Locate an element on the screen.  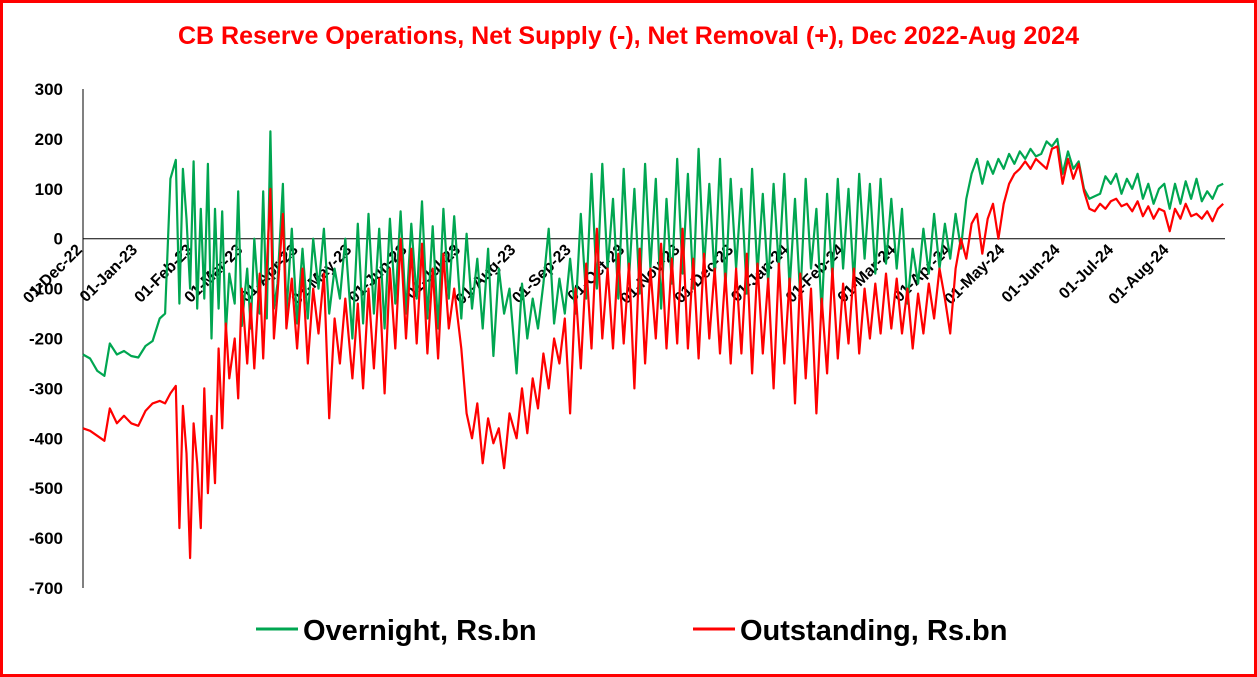
y-tick-label: 0 is located at coordinates (58, 239).